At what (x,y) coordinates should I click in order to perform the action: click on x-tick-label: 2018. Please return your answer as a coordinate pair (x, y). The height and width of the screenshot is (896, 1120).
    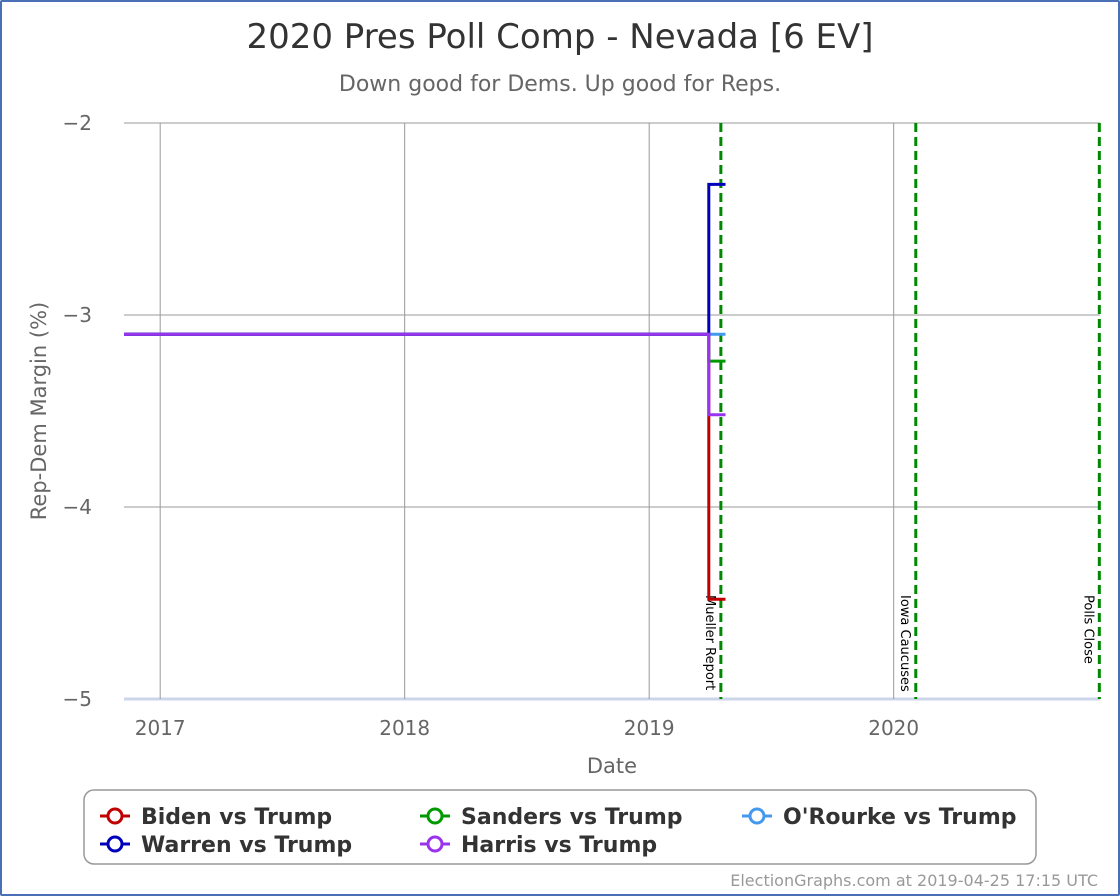
    Looking at the image, I should click on (404, 728).